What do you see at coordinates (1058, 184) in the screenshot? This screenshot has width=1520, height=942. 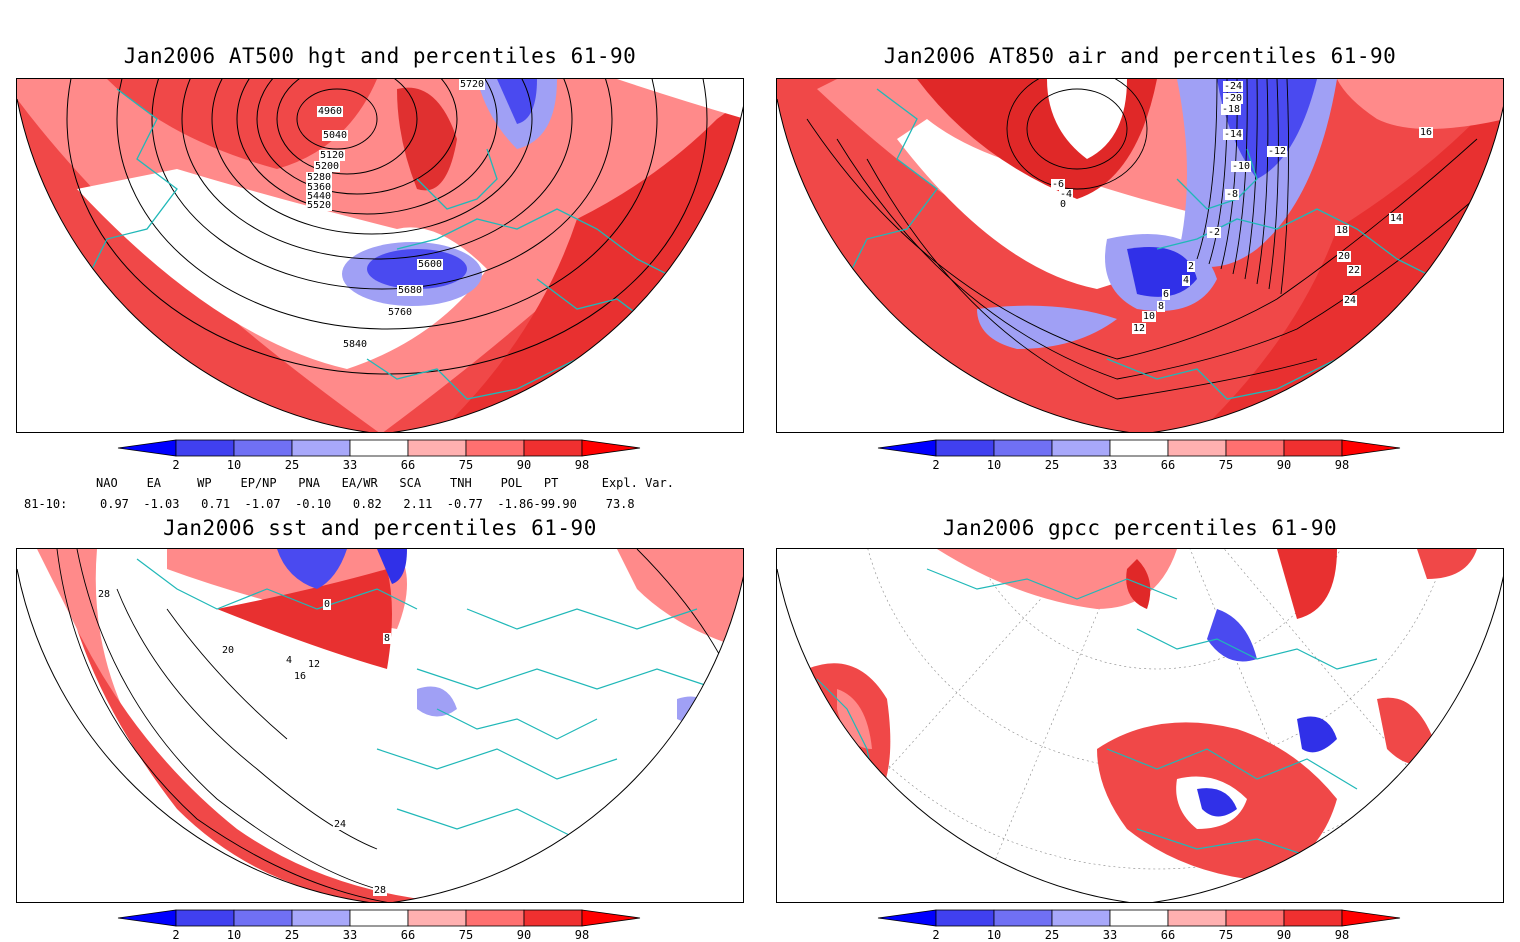 I see `contour-label: -6` at bounding box center [1058, 184].